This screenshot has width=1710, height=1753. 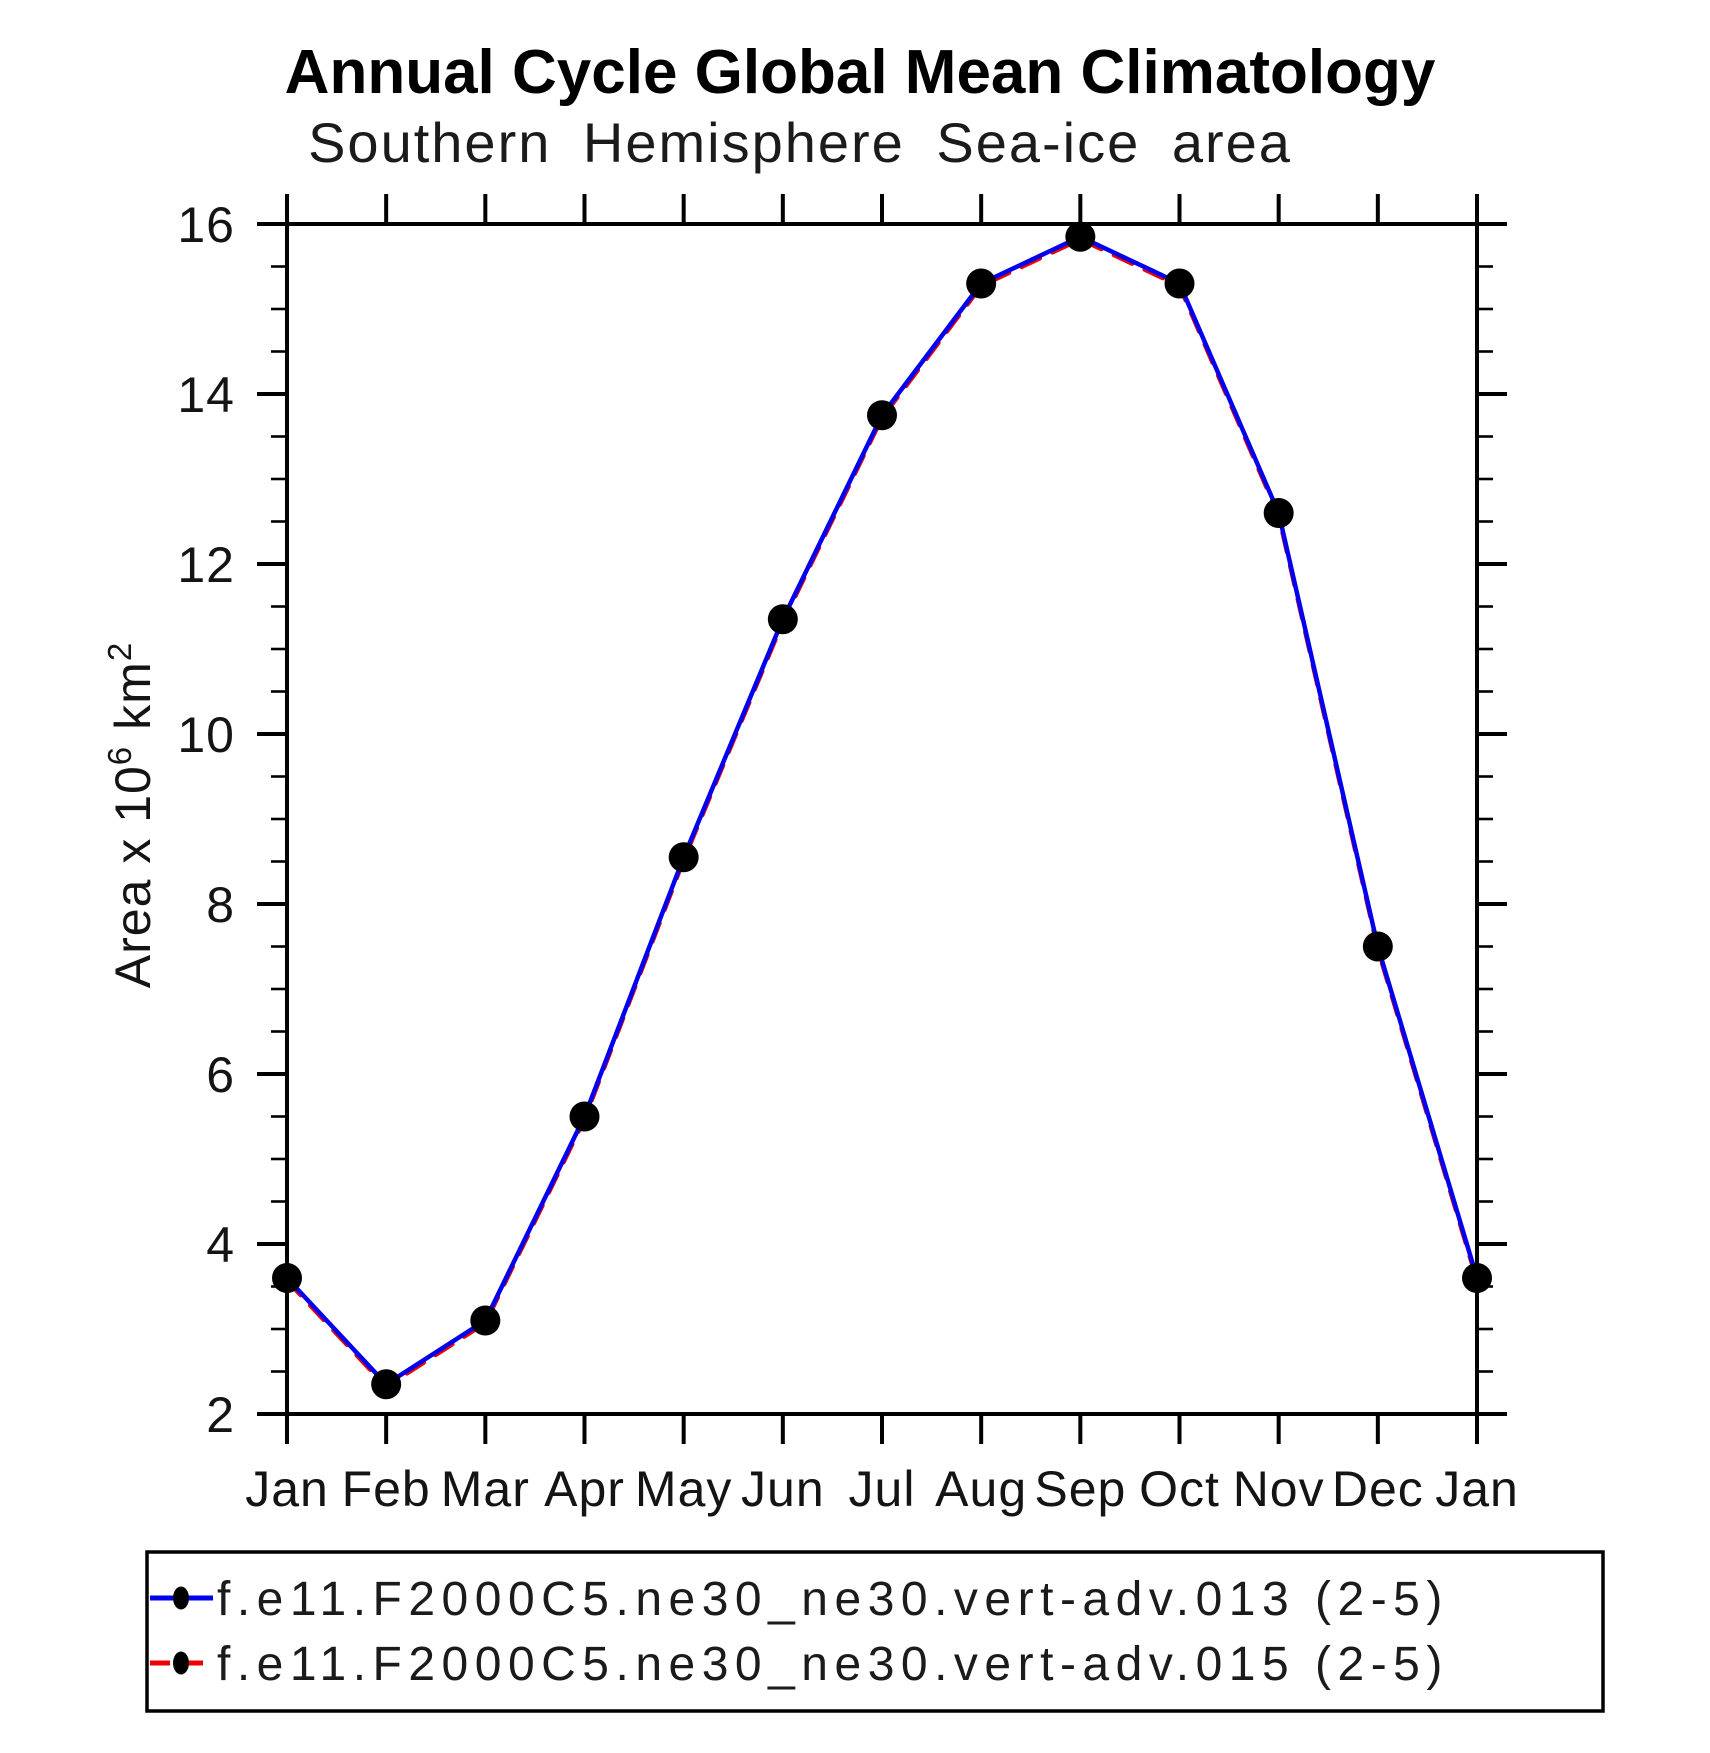 What do you see at coordinates (133, 695) in the screenshot?
I see `y-axis-title-unit: km` at bounding box center [133, 695].